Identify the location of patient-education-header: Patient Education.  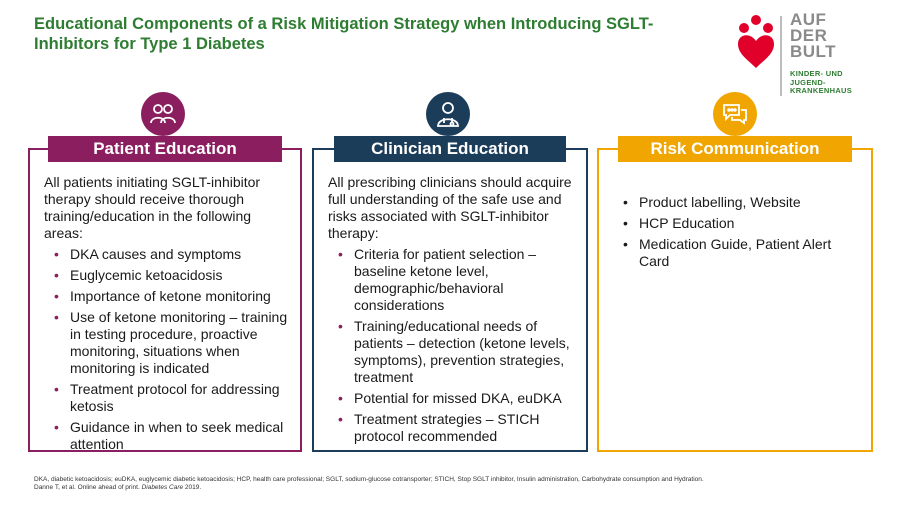
(165, 149).